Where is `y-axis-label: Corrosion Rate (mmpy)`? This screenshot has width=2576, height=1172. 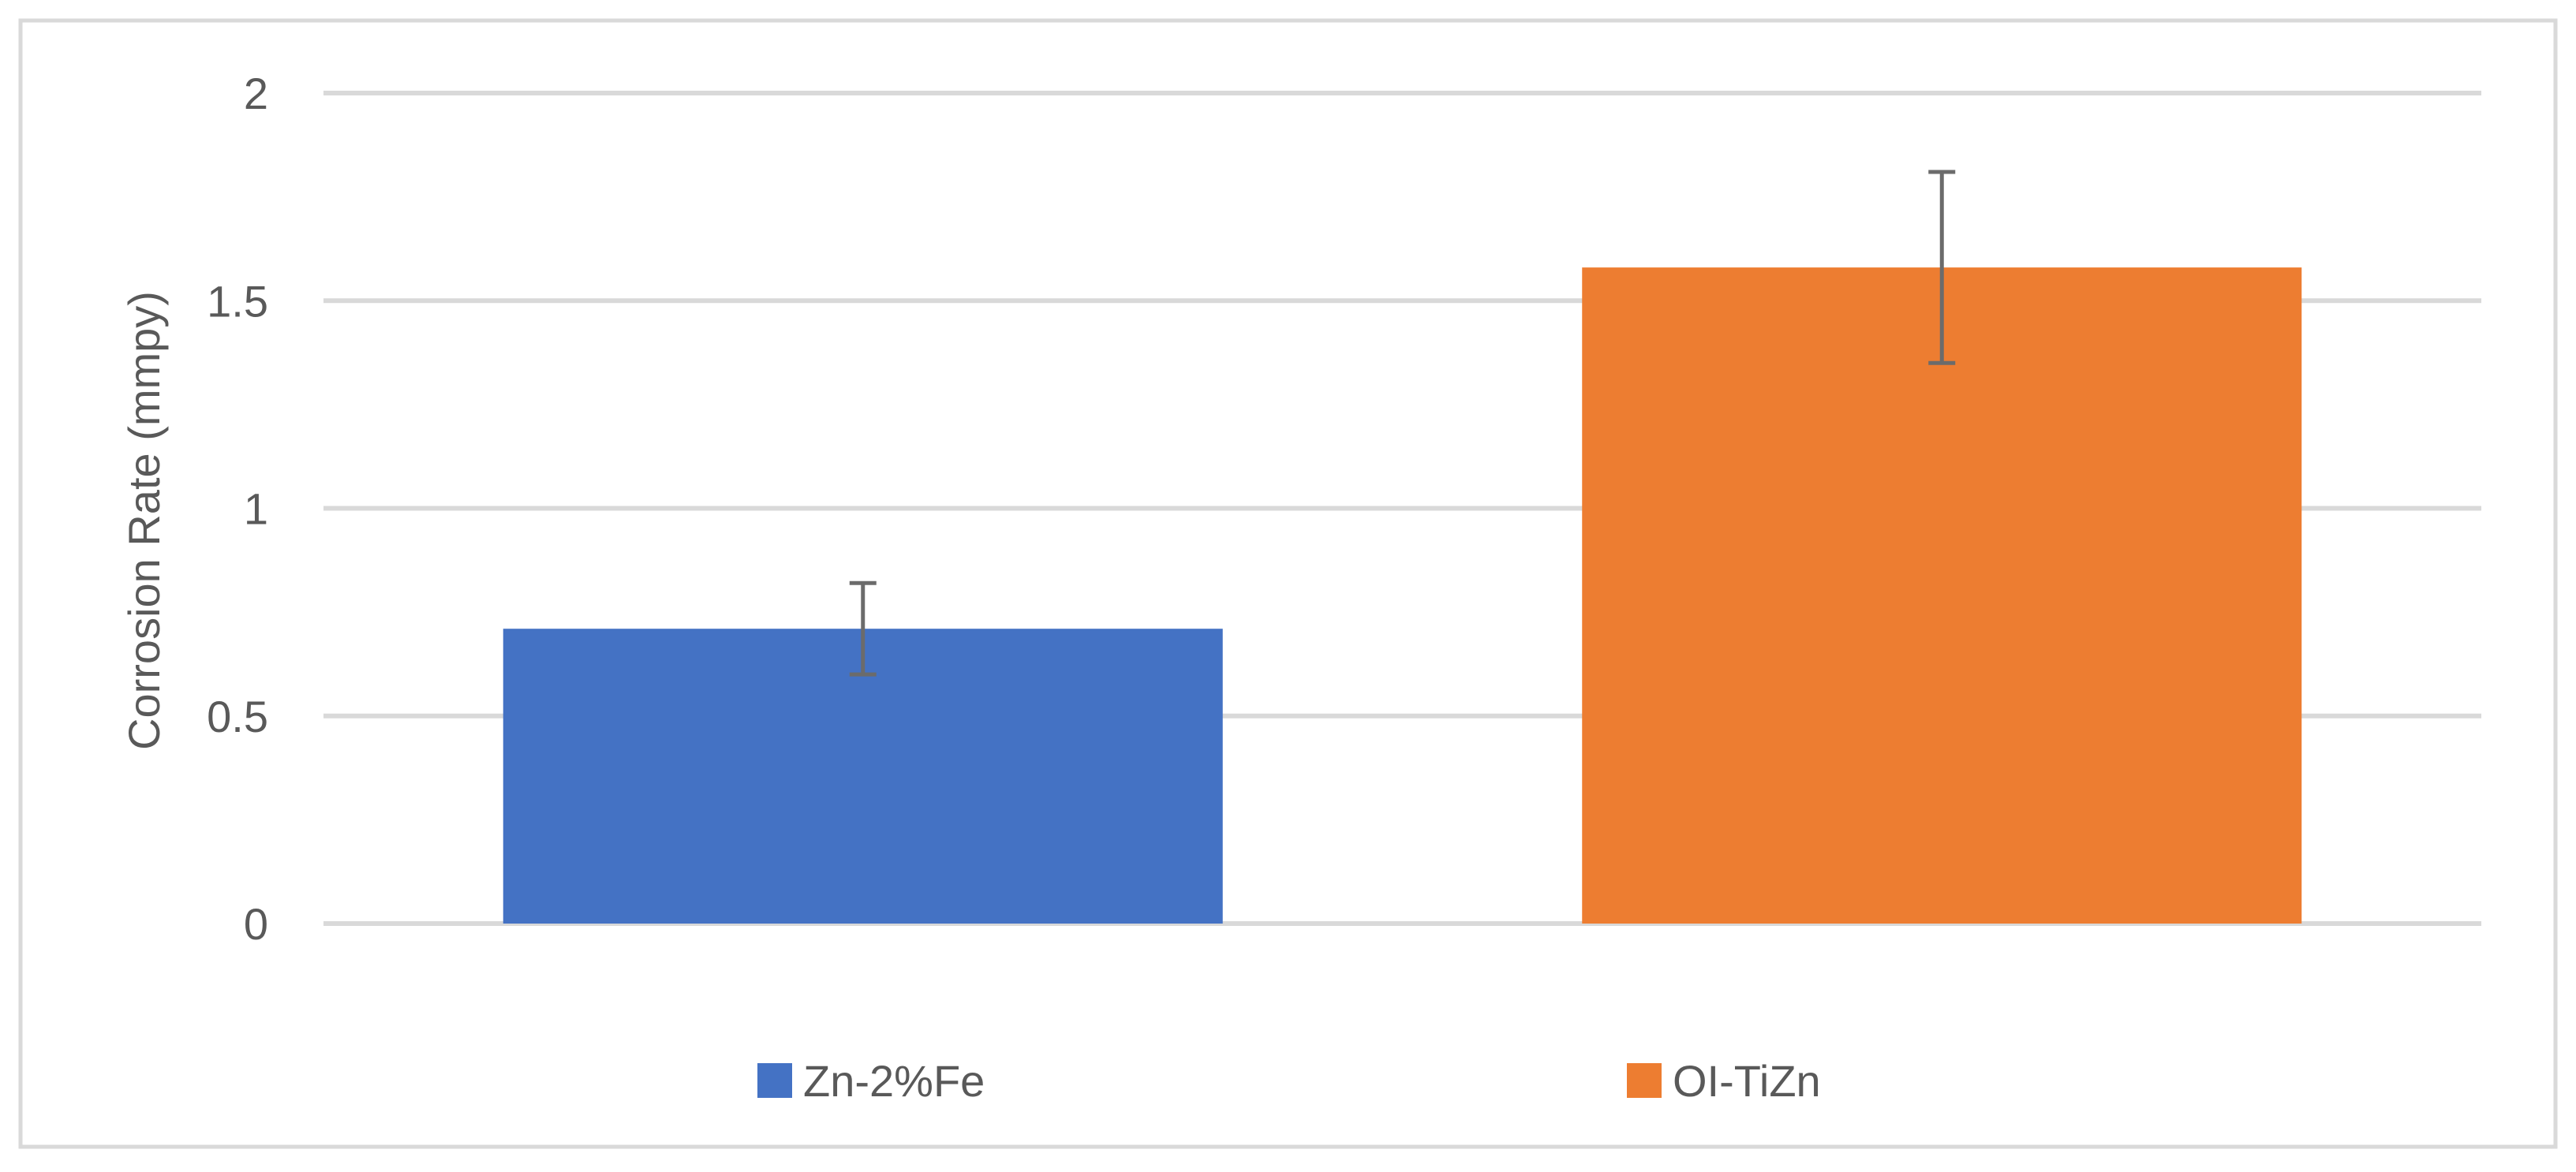 y-axis-label: Corrosion Rate (mmpy) is located at coordinates (144, 520).